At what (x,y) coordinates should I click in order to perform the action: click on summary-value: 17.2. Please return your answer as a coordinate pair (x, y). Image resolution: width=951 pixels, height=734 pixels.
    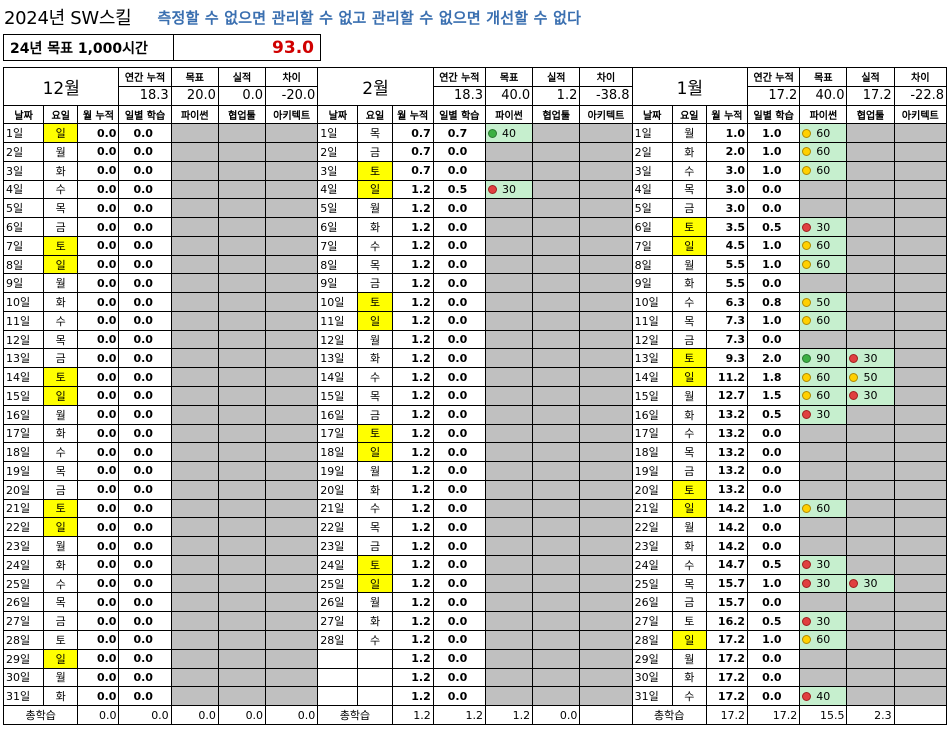
    Looking at the image, I should click on (727, 715).